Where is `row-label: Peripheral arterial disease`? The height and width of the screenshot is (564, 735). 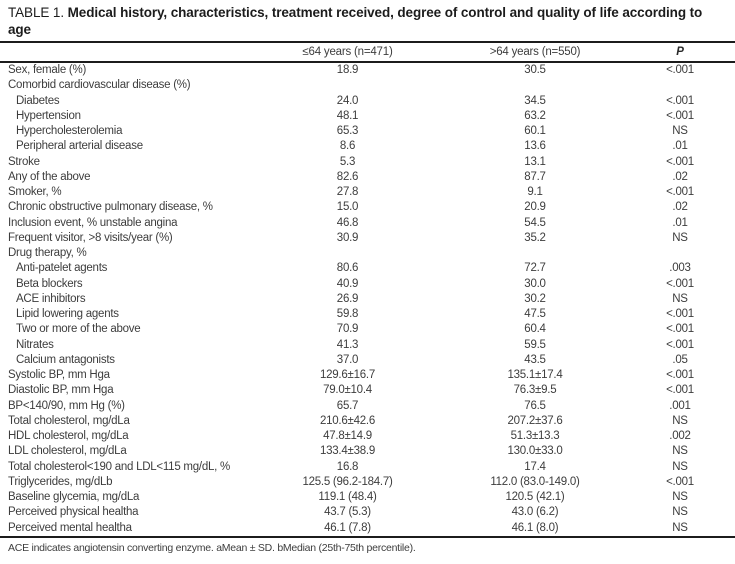 row-label: Peripheral arterial disease is located at coordinates (79, 146).